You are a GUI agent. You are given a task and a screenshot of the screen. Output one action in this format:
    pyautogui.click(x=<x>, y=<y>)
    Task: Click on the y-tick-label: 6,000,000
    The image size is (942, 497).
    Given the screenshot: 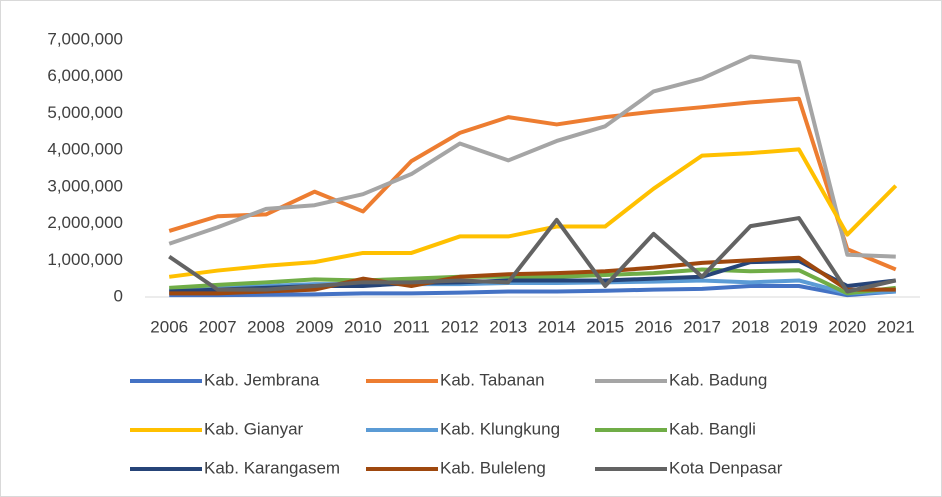 What is the action you would take?
    pyautogui.click(x=85, y=75)
    